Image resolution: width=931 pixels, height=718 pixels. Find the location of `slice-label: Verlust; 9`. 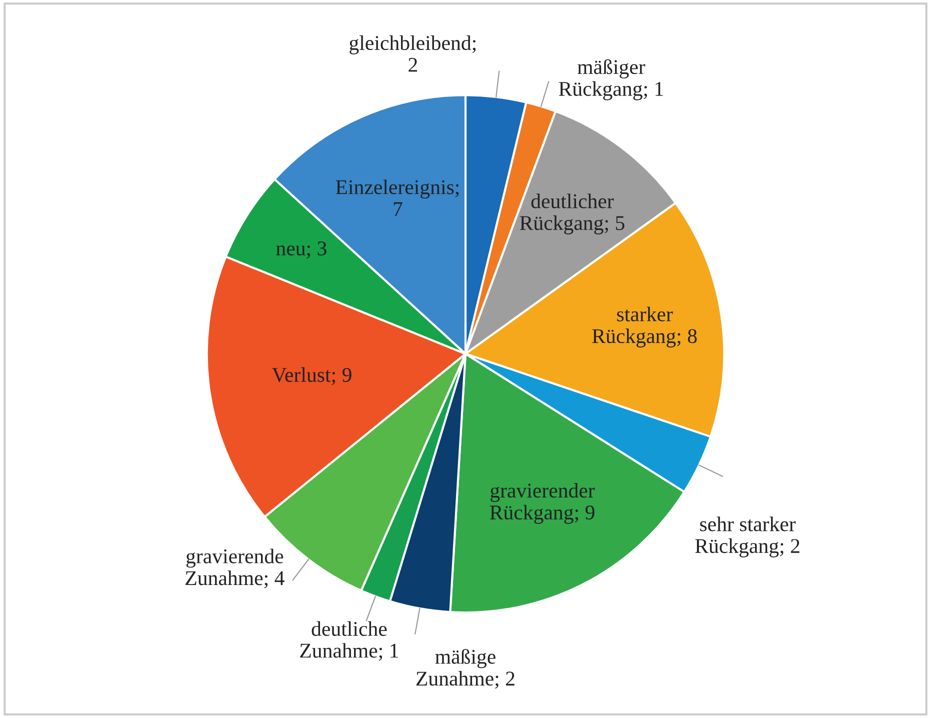

slice-label: Verlust; 9 is located at coordinates (312, 376).